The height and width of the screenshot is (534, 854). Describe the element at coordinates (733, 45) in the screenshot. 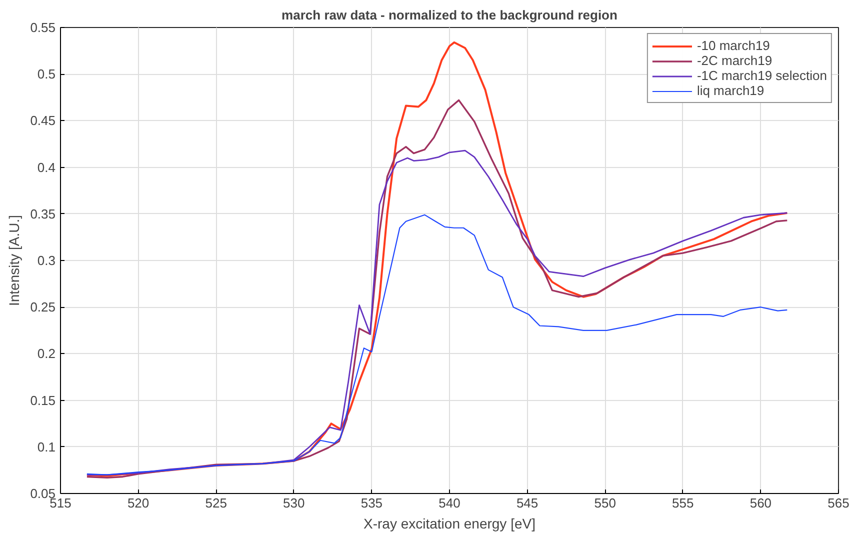

I see `legend-label: -10 march19` at that location.